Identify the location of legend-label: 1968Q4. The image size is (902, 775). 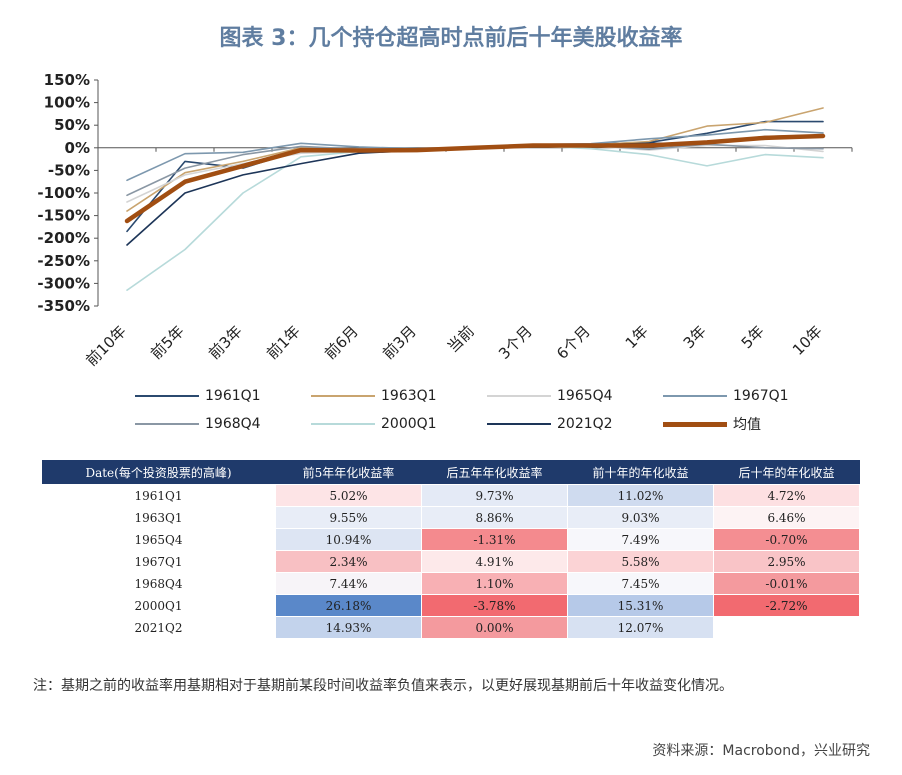
(233, 424).